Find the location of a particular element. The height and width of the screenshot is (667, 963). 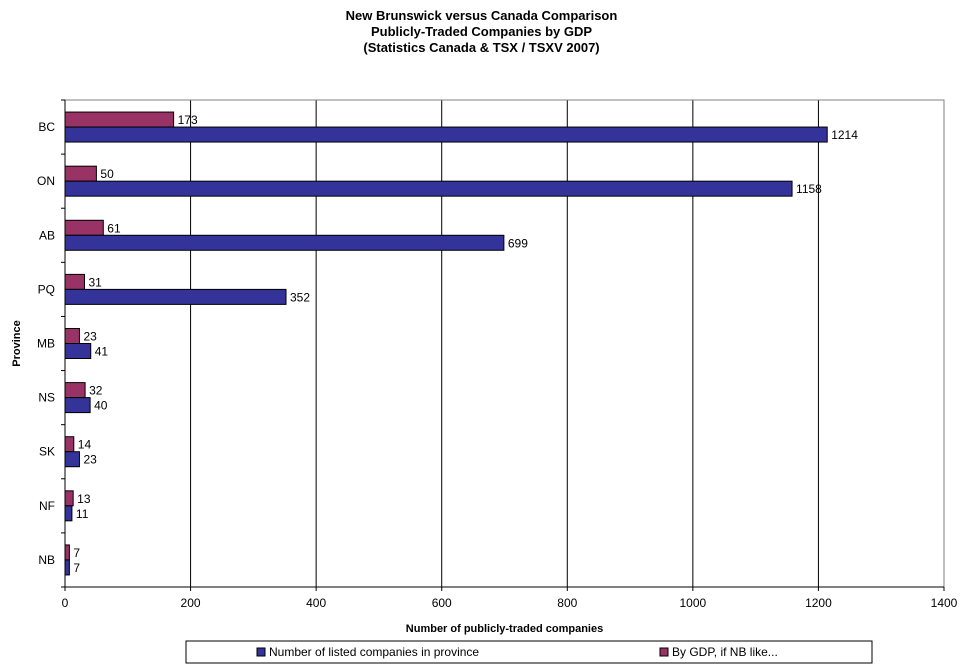

y-tick-label: BC is located at coordinates (46, 127).